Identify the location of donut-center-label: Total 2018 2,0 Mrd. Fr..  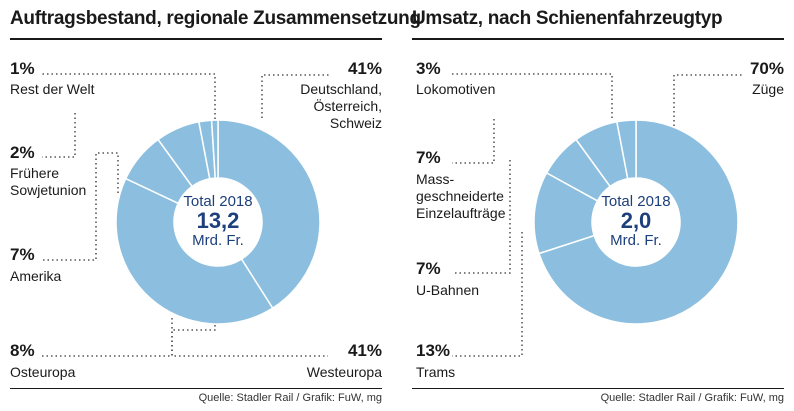
(636, 221).